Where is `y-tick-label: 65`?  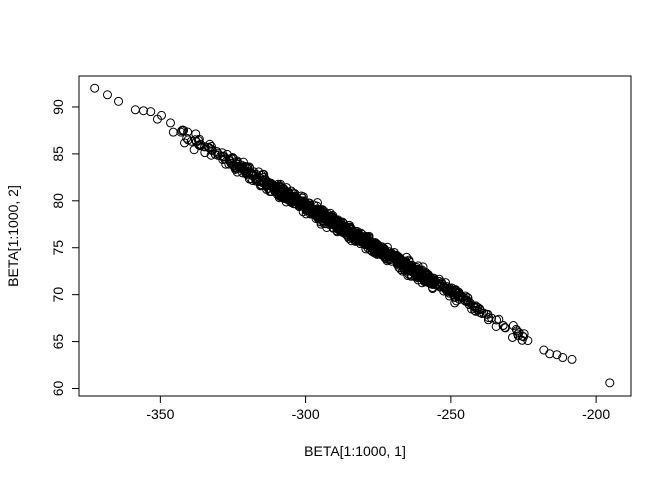
y-tick-label: 65 is located at coordinates (58, 342).